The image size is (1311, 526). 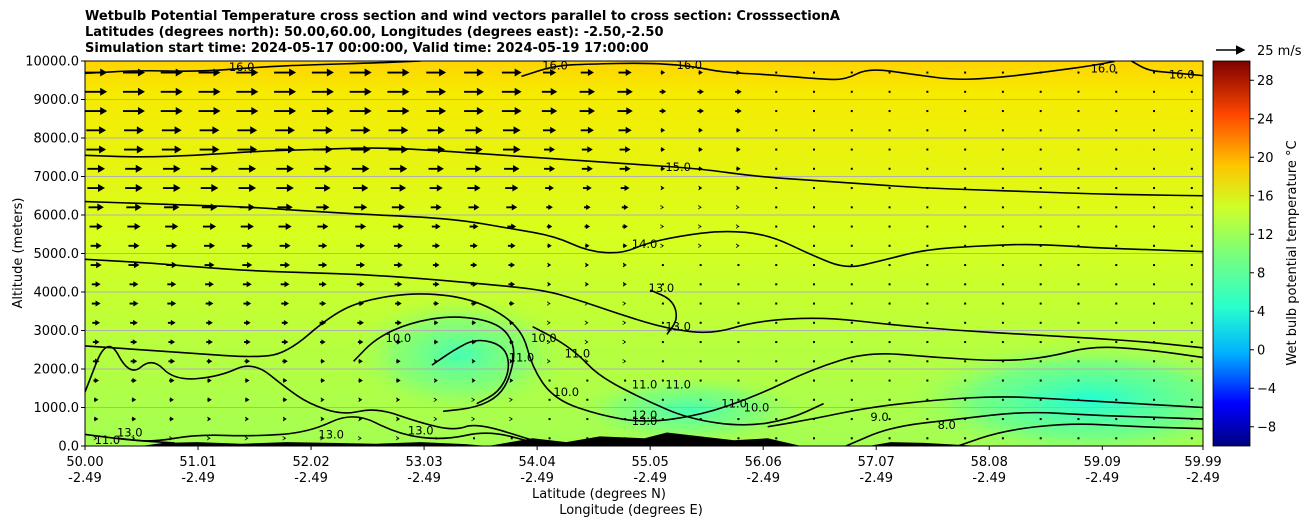 I want to click on x-tick-label-lat: 59.99, so click(x=1202, y=462).